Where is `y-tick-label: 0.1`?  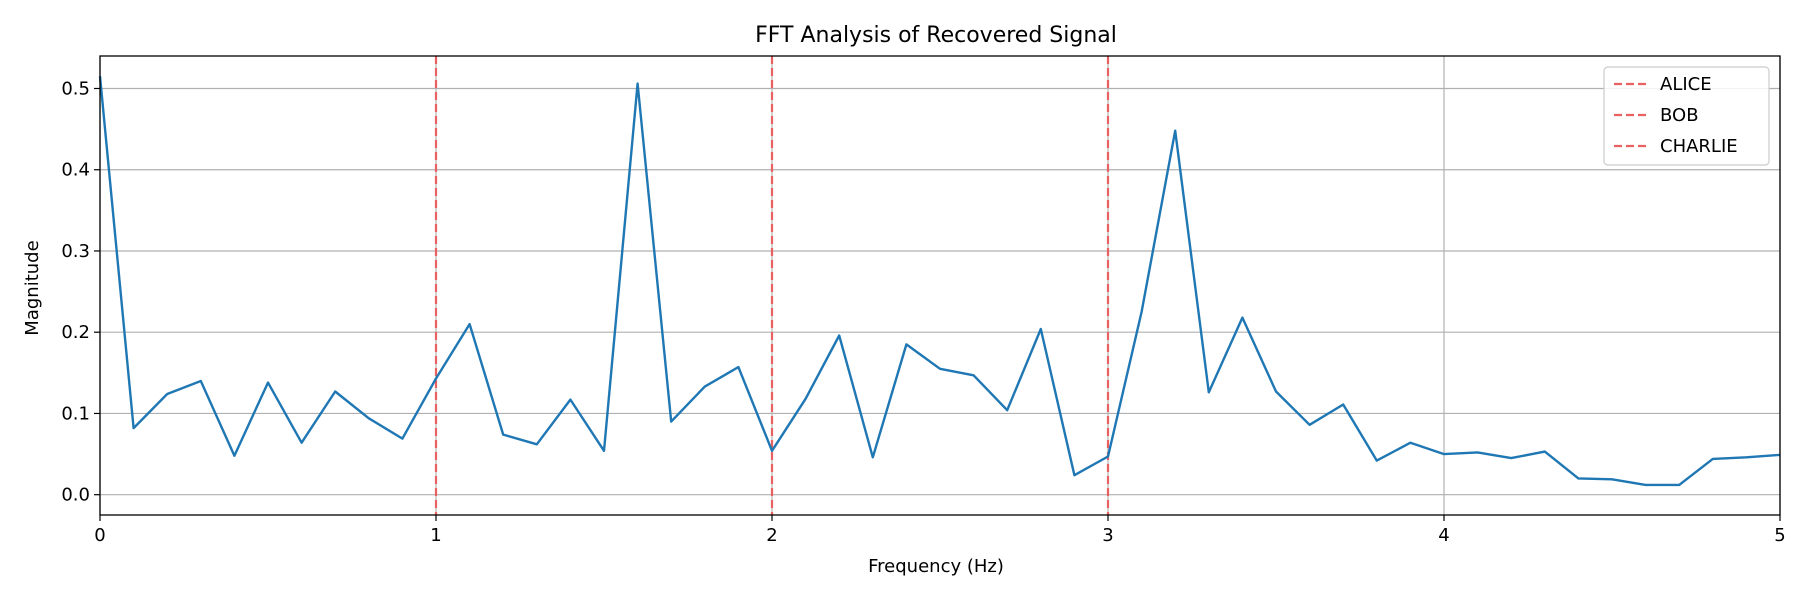
y-tick-label: 0.1 is located at coordinates (75, 413).